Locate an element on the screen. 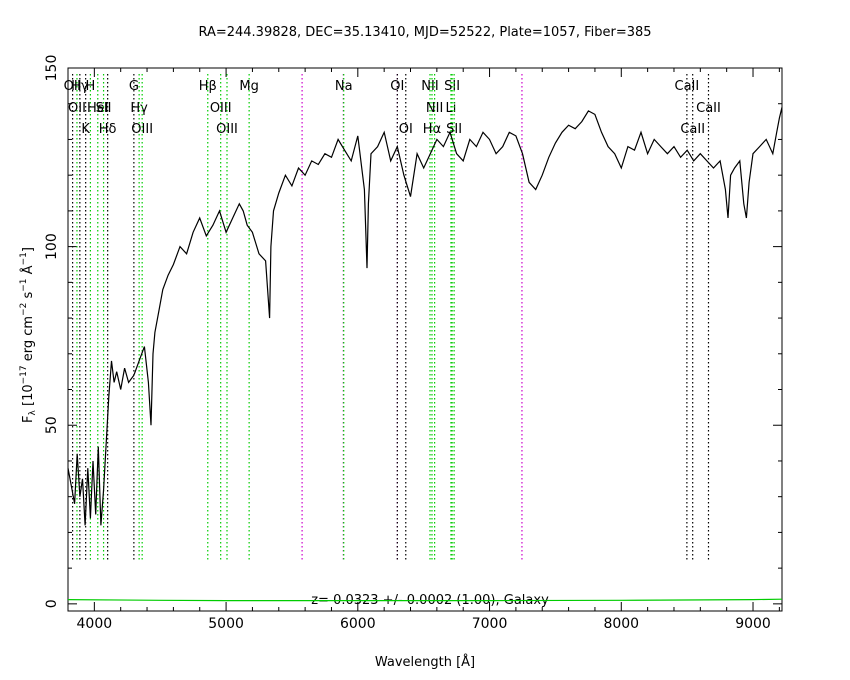 The height and width of the screenshot is (680, 850). x-axis-label: Wavelength [Å] is located at coordinates (425, 662).